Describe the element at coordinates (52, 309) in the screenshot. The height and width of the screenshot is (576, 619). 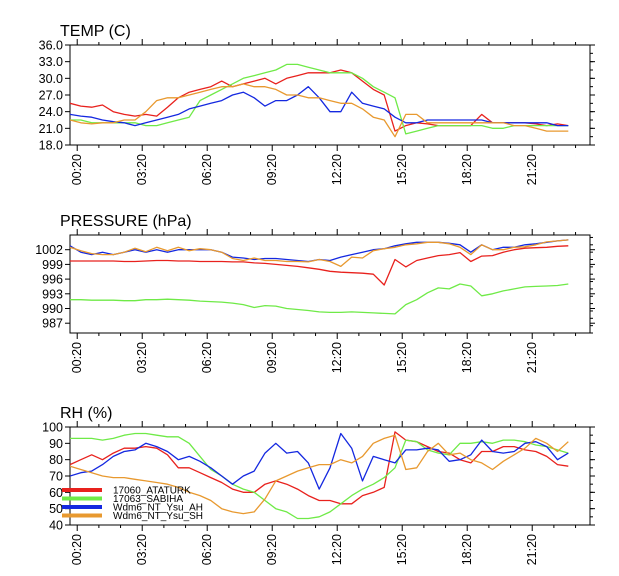
I see `pressure-ytick-label: 990` at that location.